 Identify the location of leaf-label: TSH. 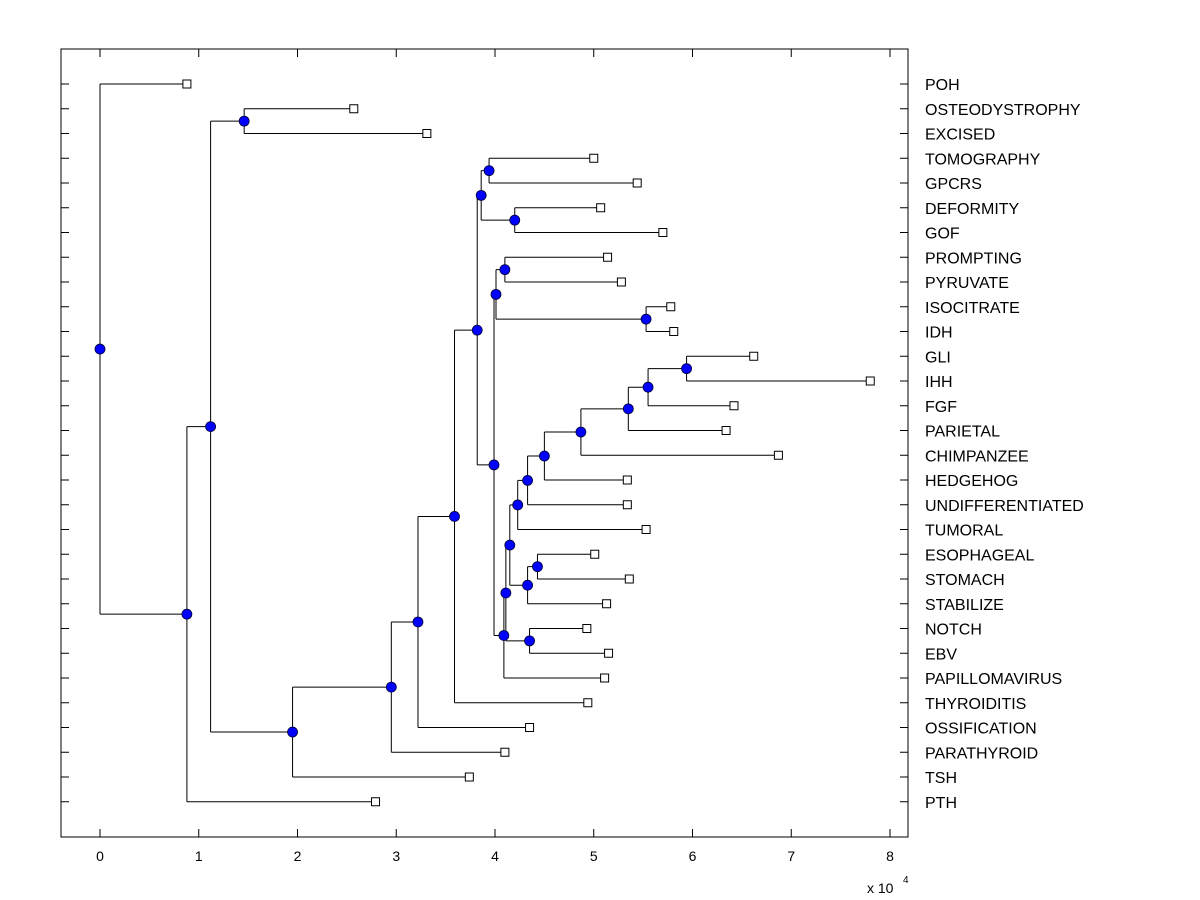
(941, 778).